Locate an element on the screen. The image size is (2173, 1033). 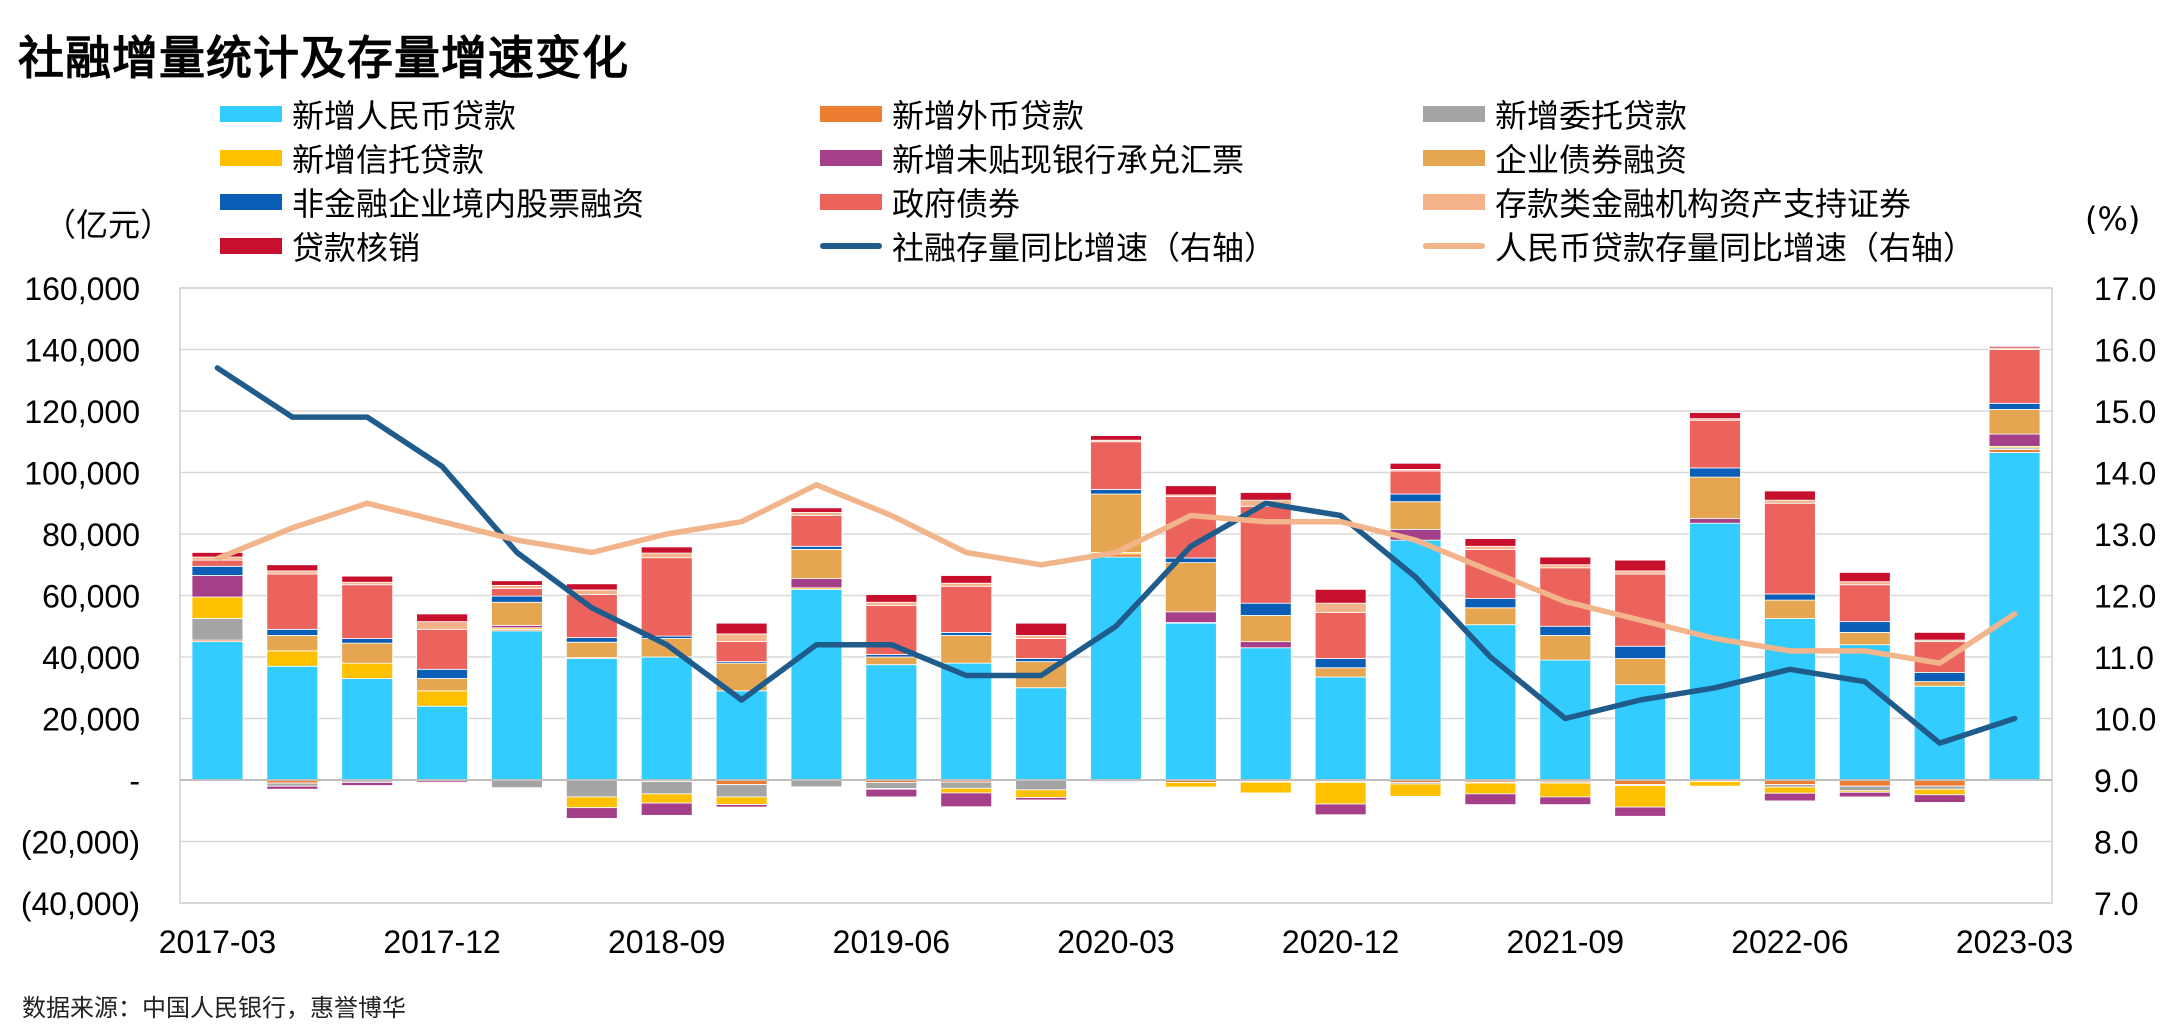
legend-label: 政府债券 is located at coordinates (956, 204).